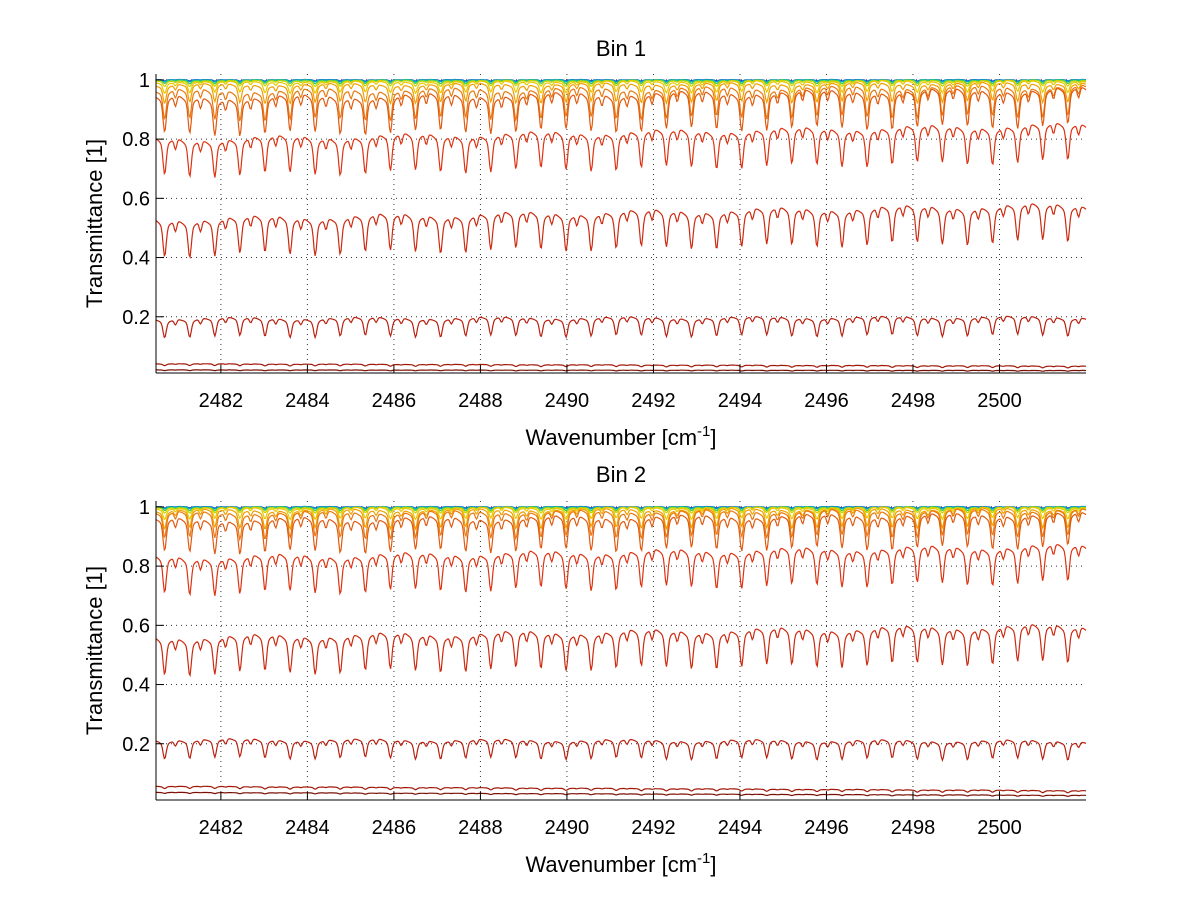  Describe the element at coordinates (621, 48) in the screenshot. I see `chart-title: Bin 1` at that location.